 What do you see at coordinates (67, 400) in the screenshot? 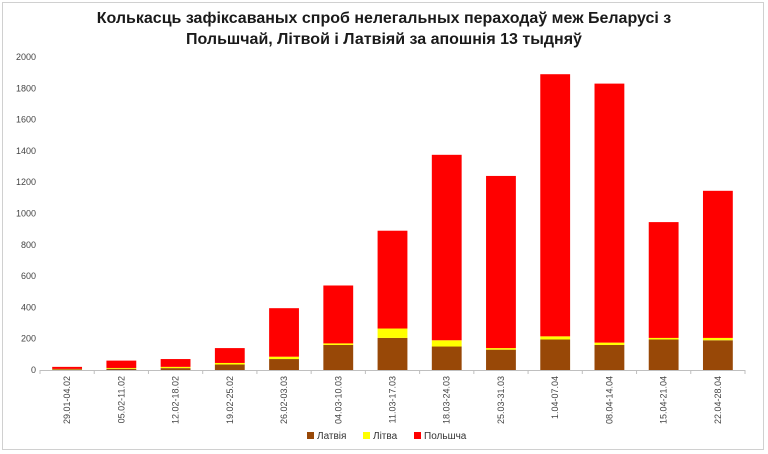
I see `x-tick-label: 29.01-04.02` at bounding box center [67, 400].